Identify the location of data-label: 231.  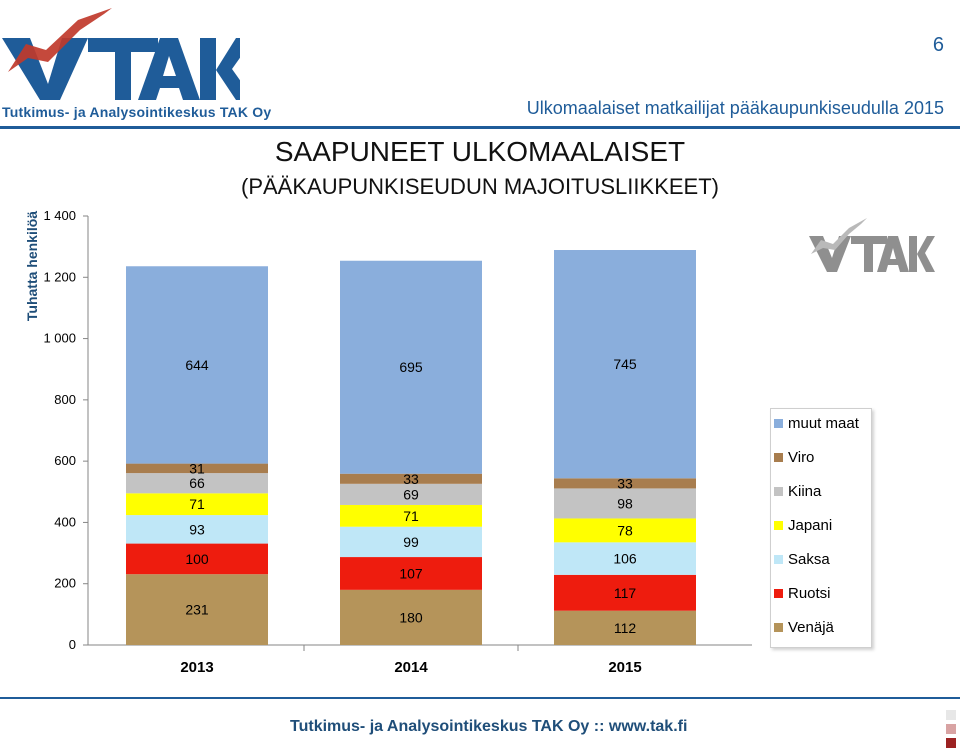
(197, 610).